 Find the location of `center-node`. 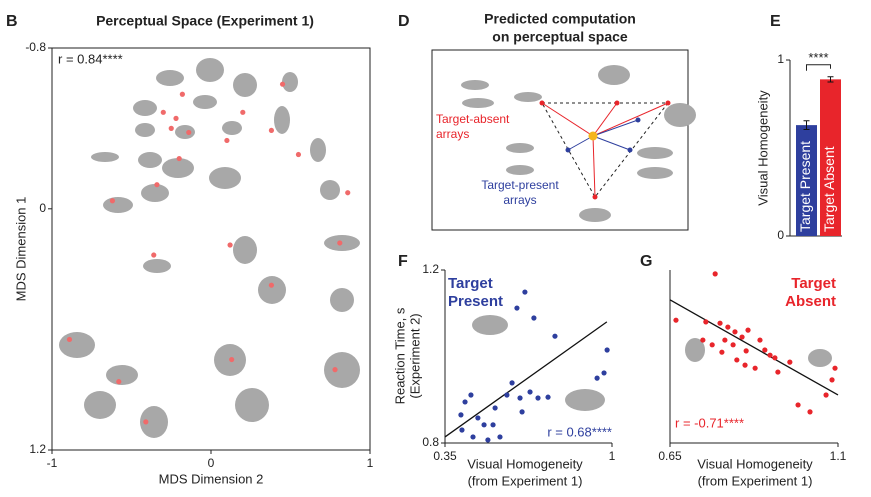

center-node is located at coordinates (593, 136).